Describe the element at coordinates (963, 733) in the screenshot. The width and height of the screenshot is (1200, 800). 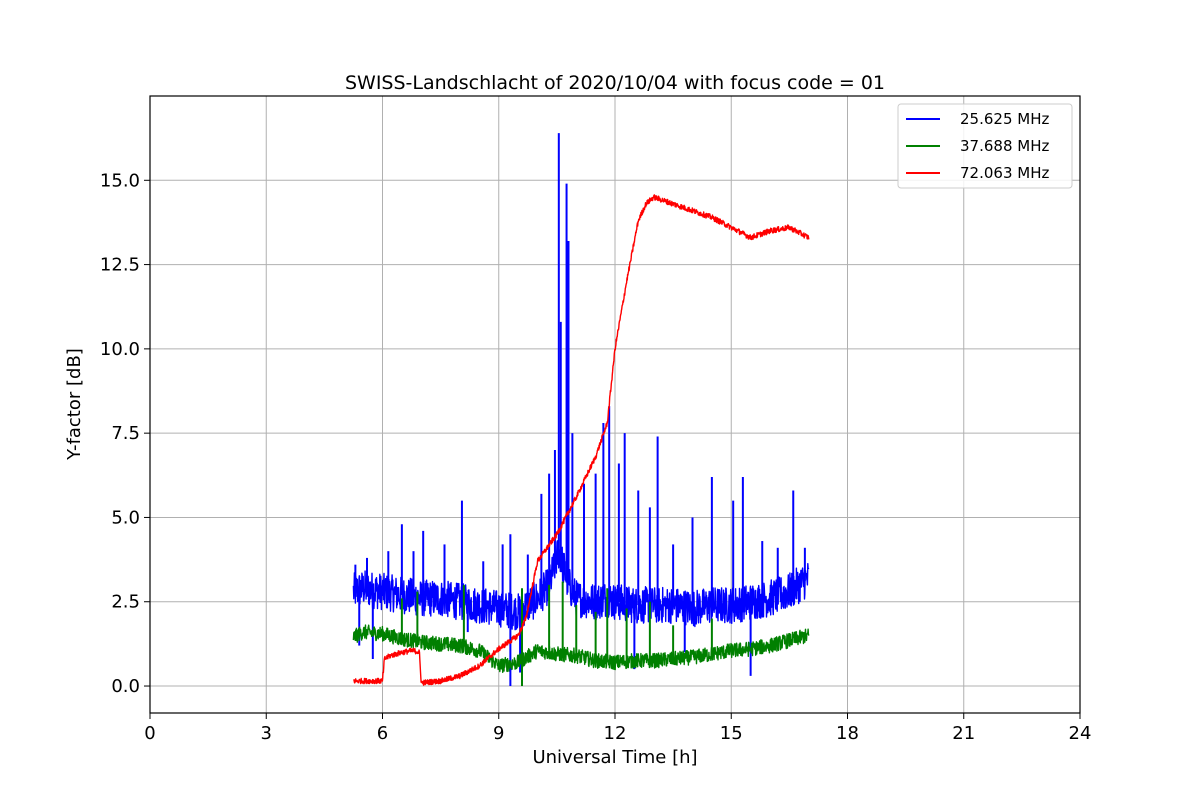
I see `x-tick-label: 21` at that location.